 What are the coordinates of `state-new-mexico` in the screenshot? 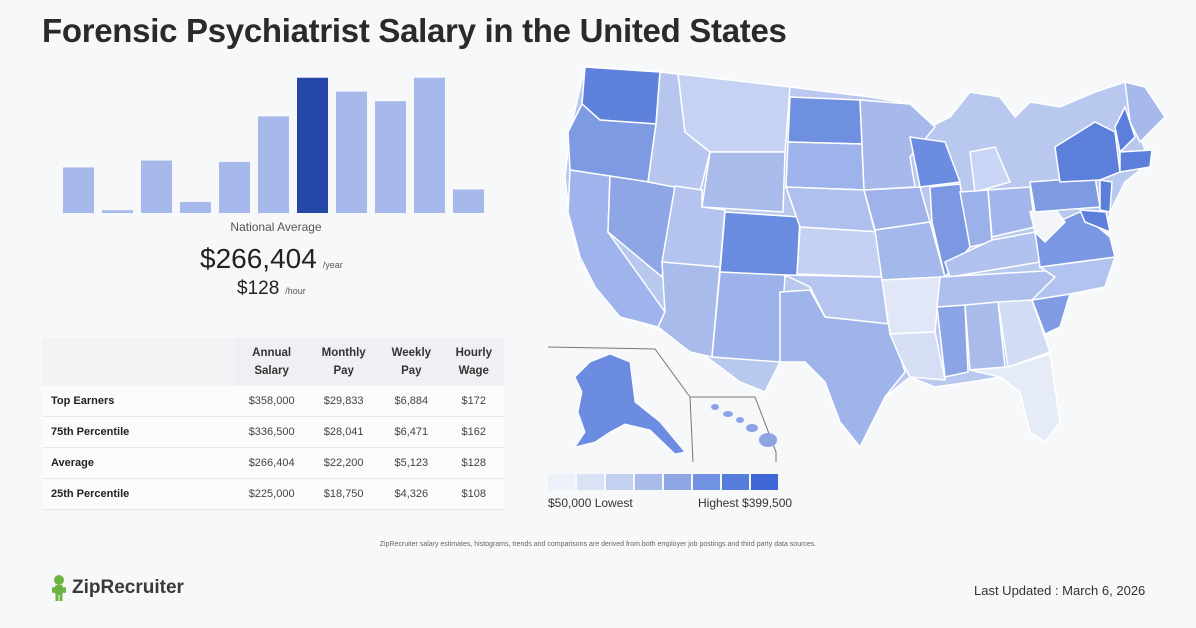 It's located at (748, 317).